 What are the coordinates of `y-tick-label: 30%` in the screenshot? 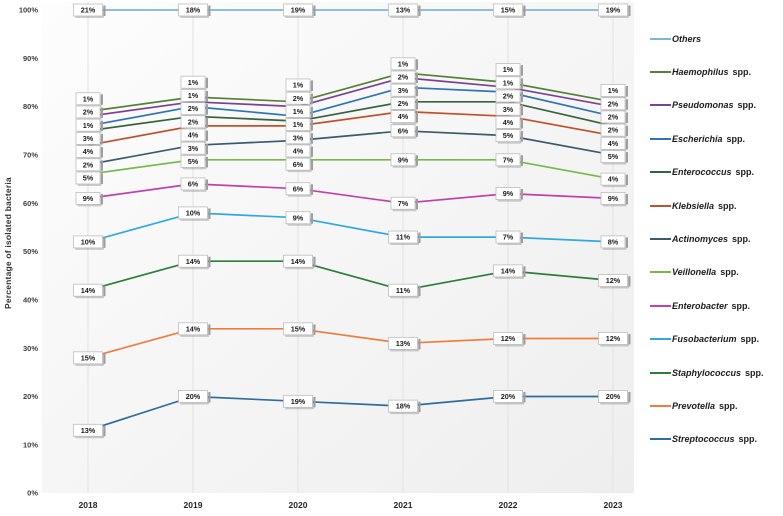 It's located at (30, 348).